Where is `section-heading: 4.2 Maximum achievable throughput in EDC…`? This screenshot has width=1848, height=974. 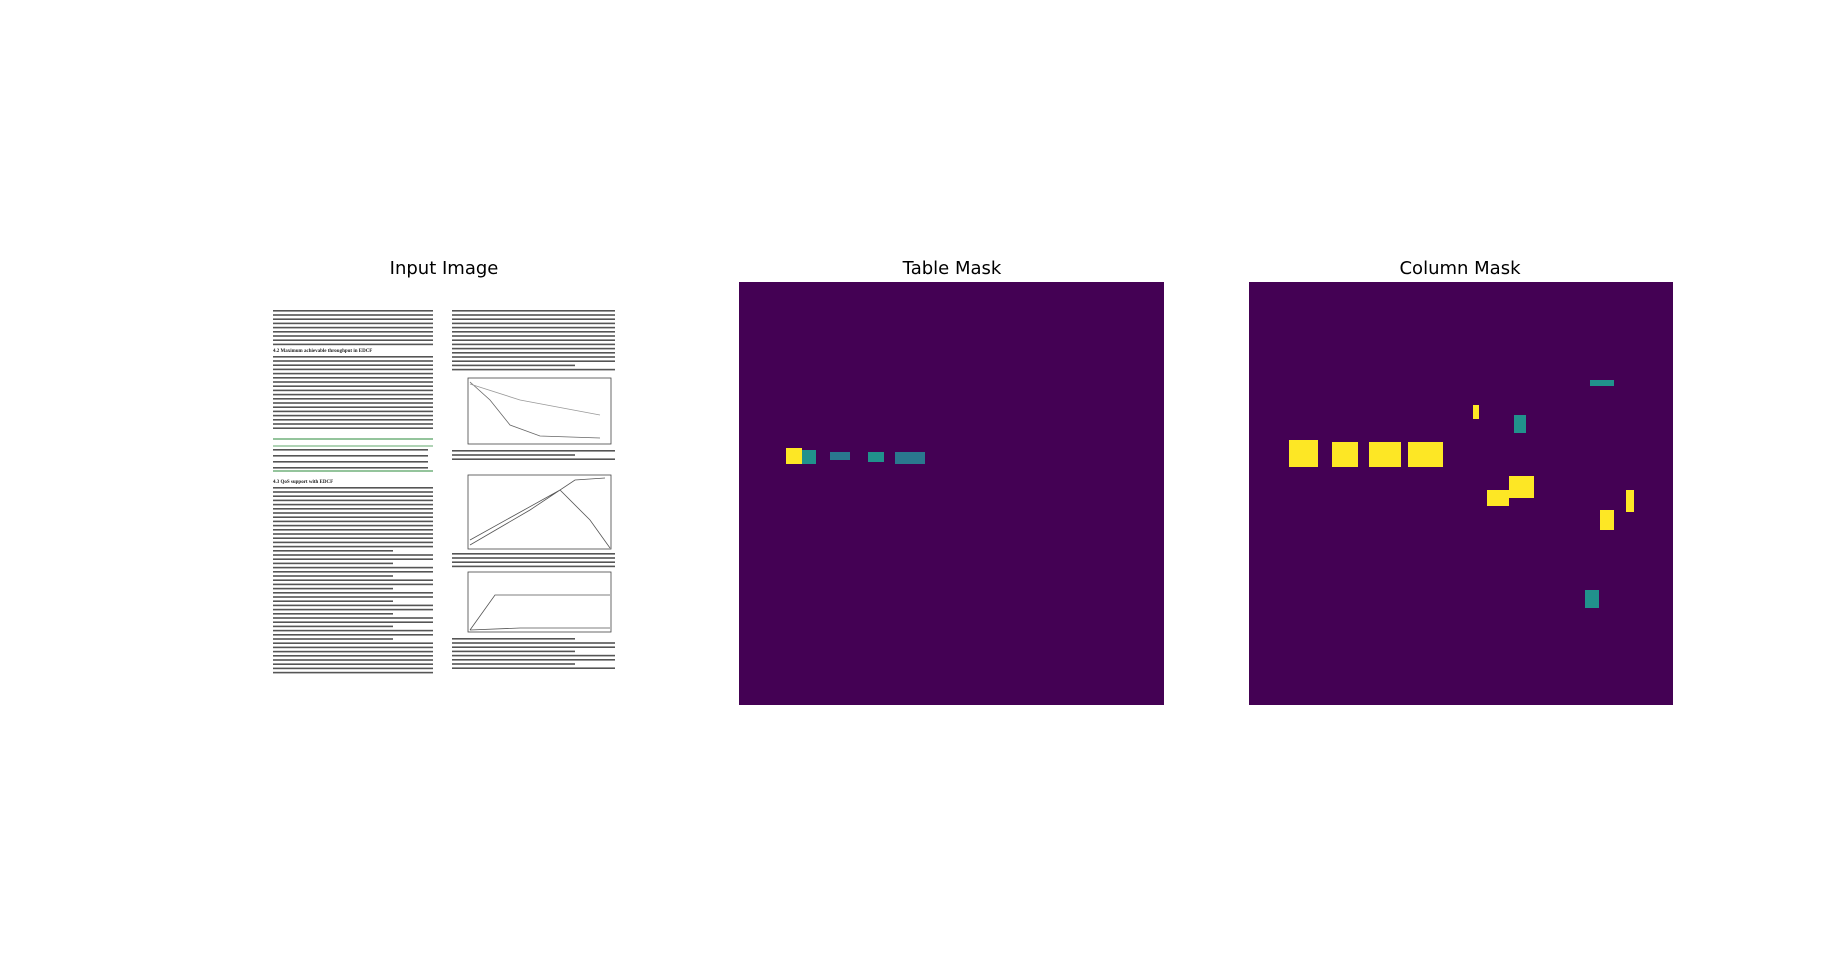 section-heading: 4.2 Maximum achievable throughput in EDC… is located at coordinates (322, 351).